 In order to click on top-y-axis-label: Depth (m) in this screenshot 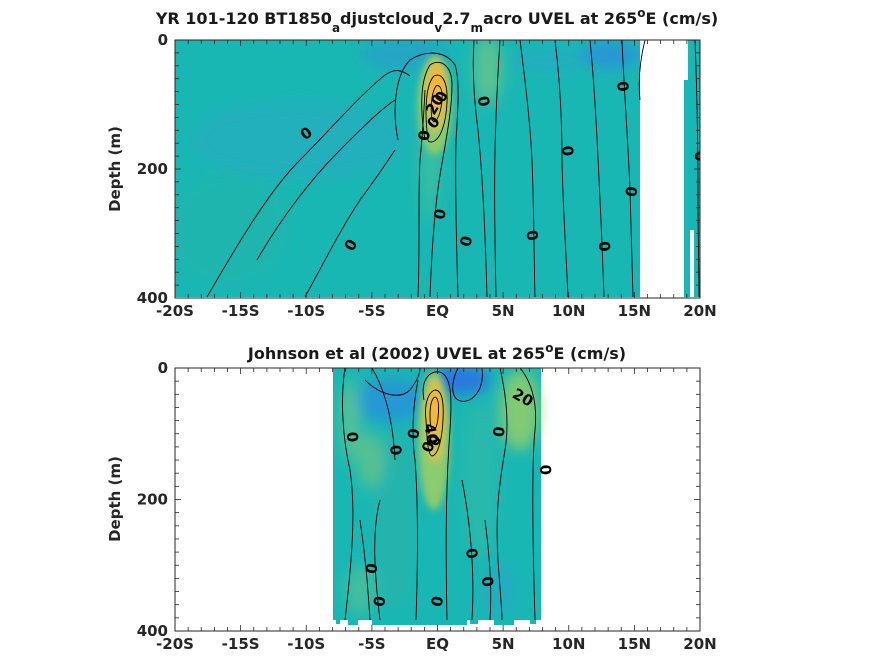, I will do `click(115, 169)`.